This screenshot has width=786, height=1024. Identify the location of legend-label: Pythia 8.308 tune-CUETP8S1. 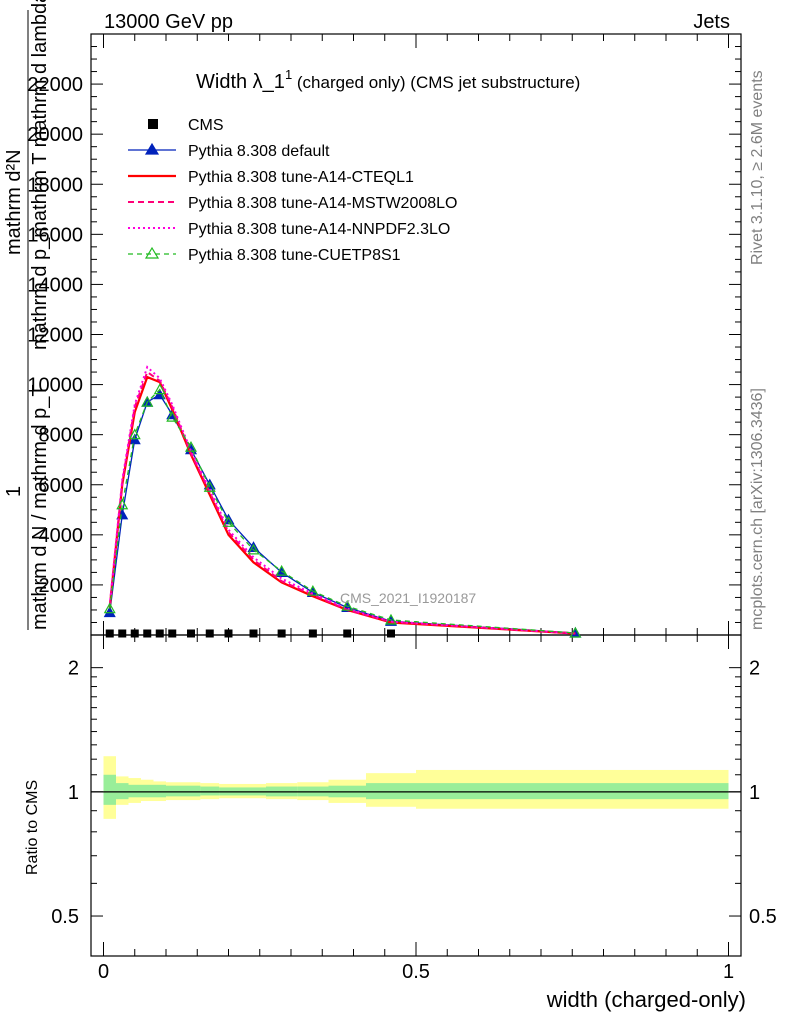
(294, 255).